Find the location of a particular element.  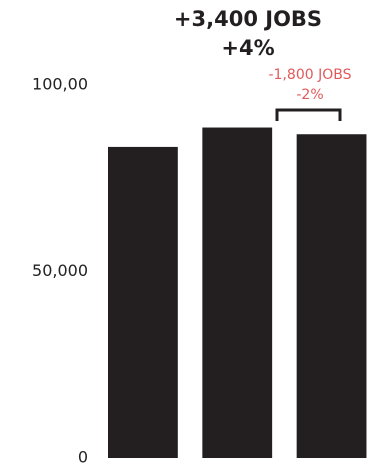

annotation: -1,800 JOBS is located at coordinates (310, 75).